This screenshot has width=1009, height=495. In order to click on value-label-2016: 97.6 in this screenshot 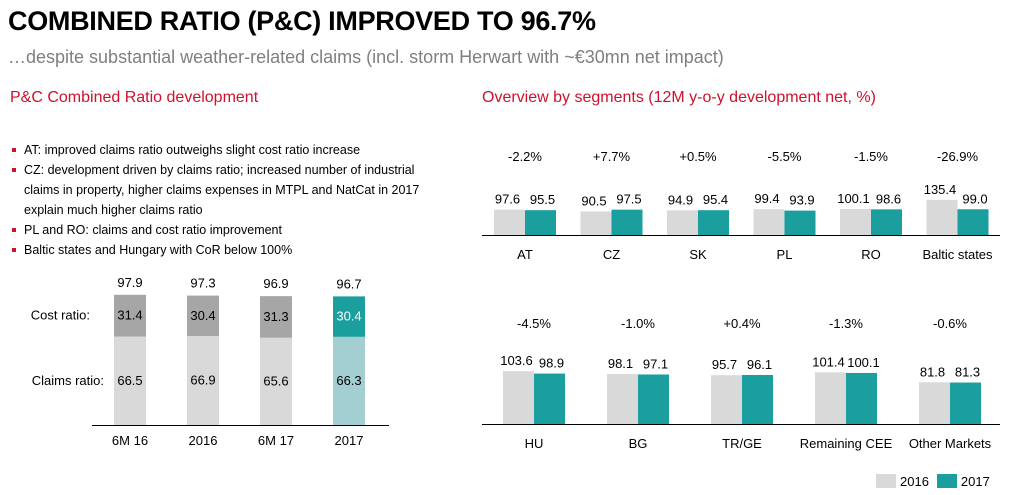, I will do `click(507, 199)`.